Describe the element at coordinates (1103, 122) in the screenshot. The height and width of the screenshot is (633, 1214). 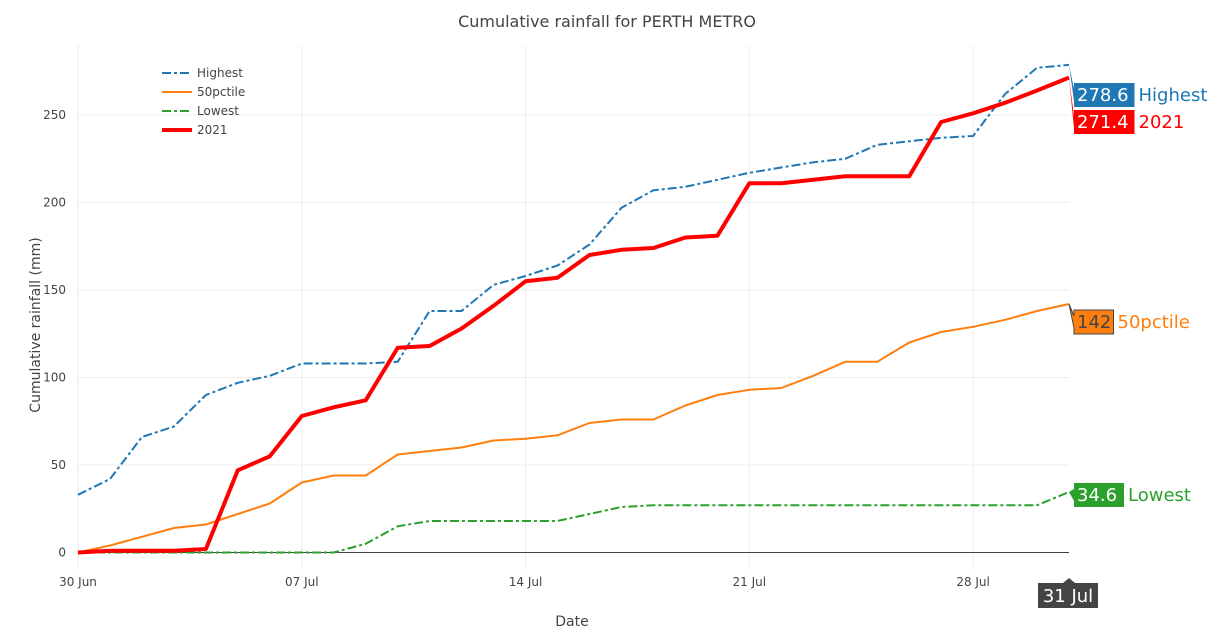
I see `hover-value: 271.4` at that location.